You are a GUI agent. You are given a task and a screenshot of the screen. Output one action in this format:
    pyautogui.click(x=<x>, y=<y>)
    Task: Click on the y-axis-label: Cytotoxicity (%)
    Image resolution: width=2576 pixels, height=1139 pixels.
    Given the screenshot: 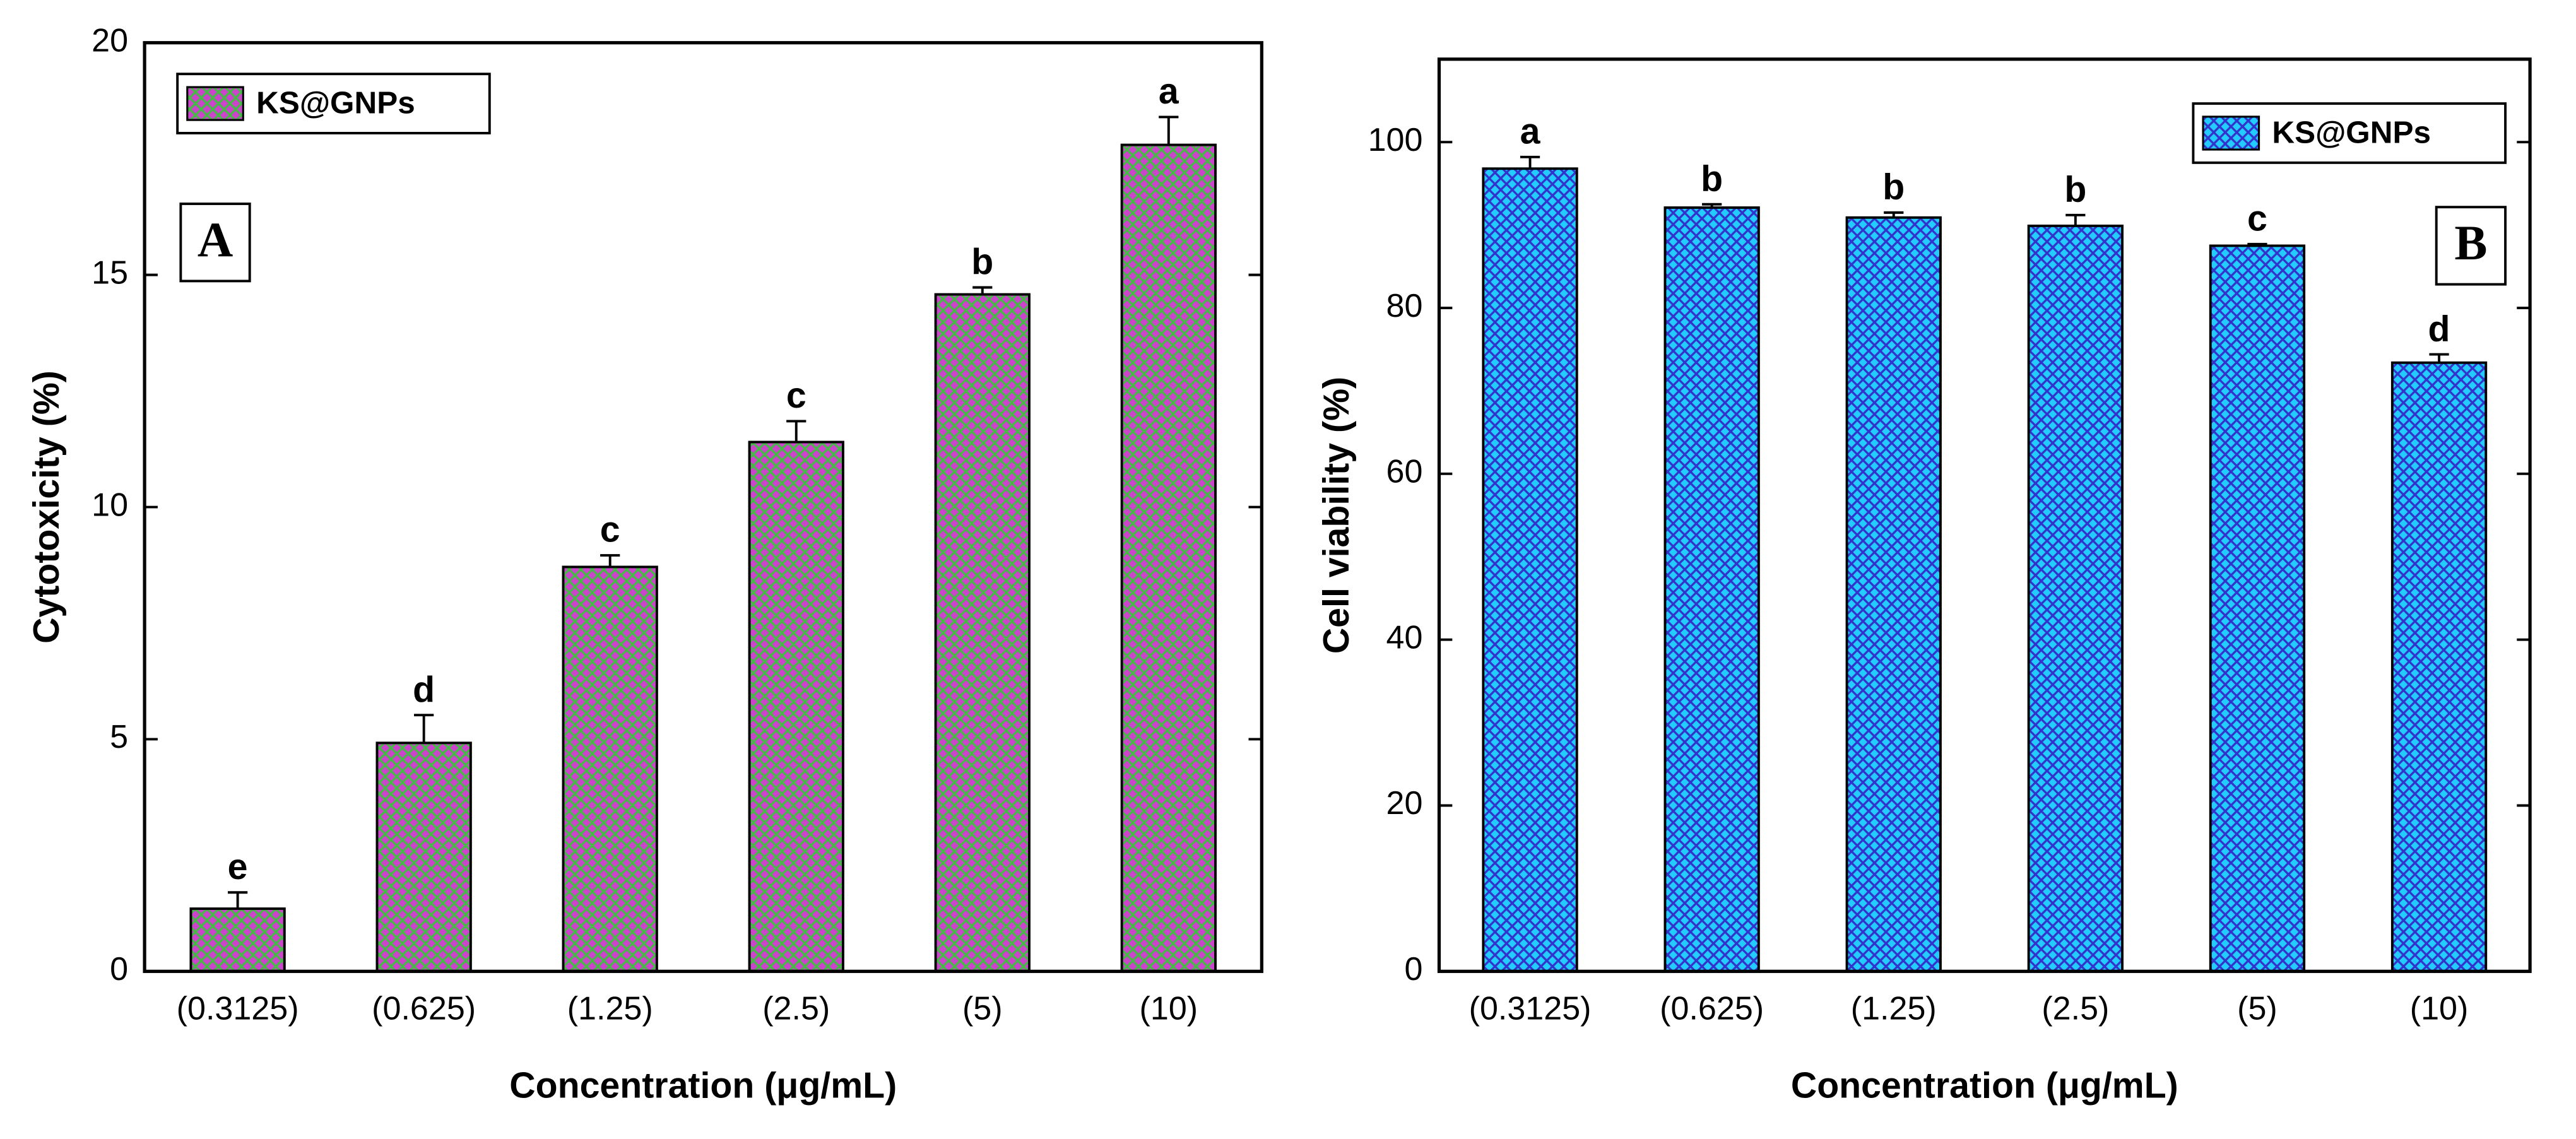 What is the action you would take?
    pyautogui.click(x=47, y=507)
    